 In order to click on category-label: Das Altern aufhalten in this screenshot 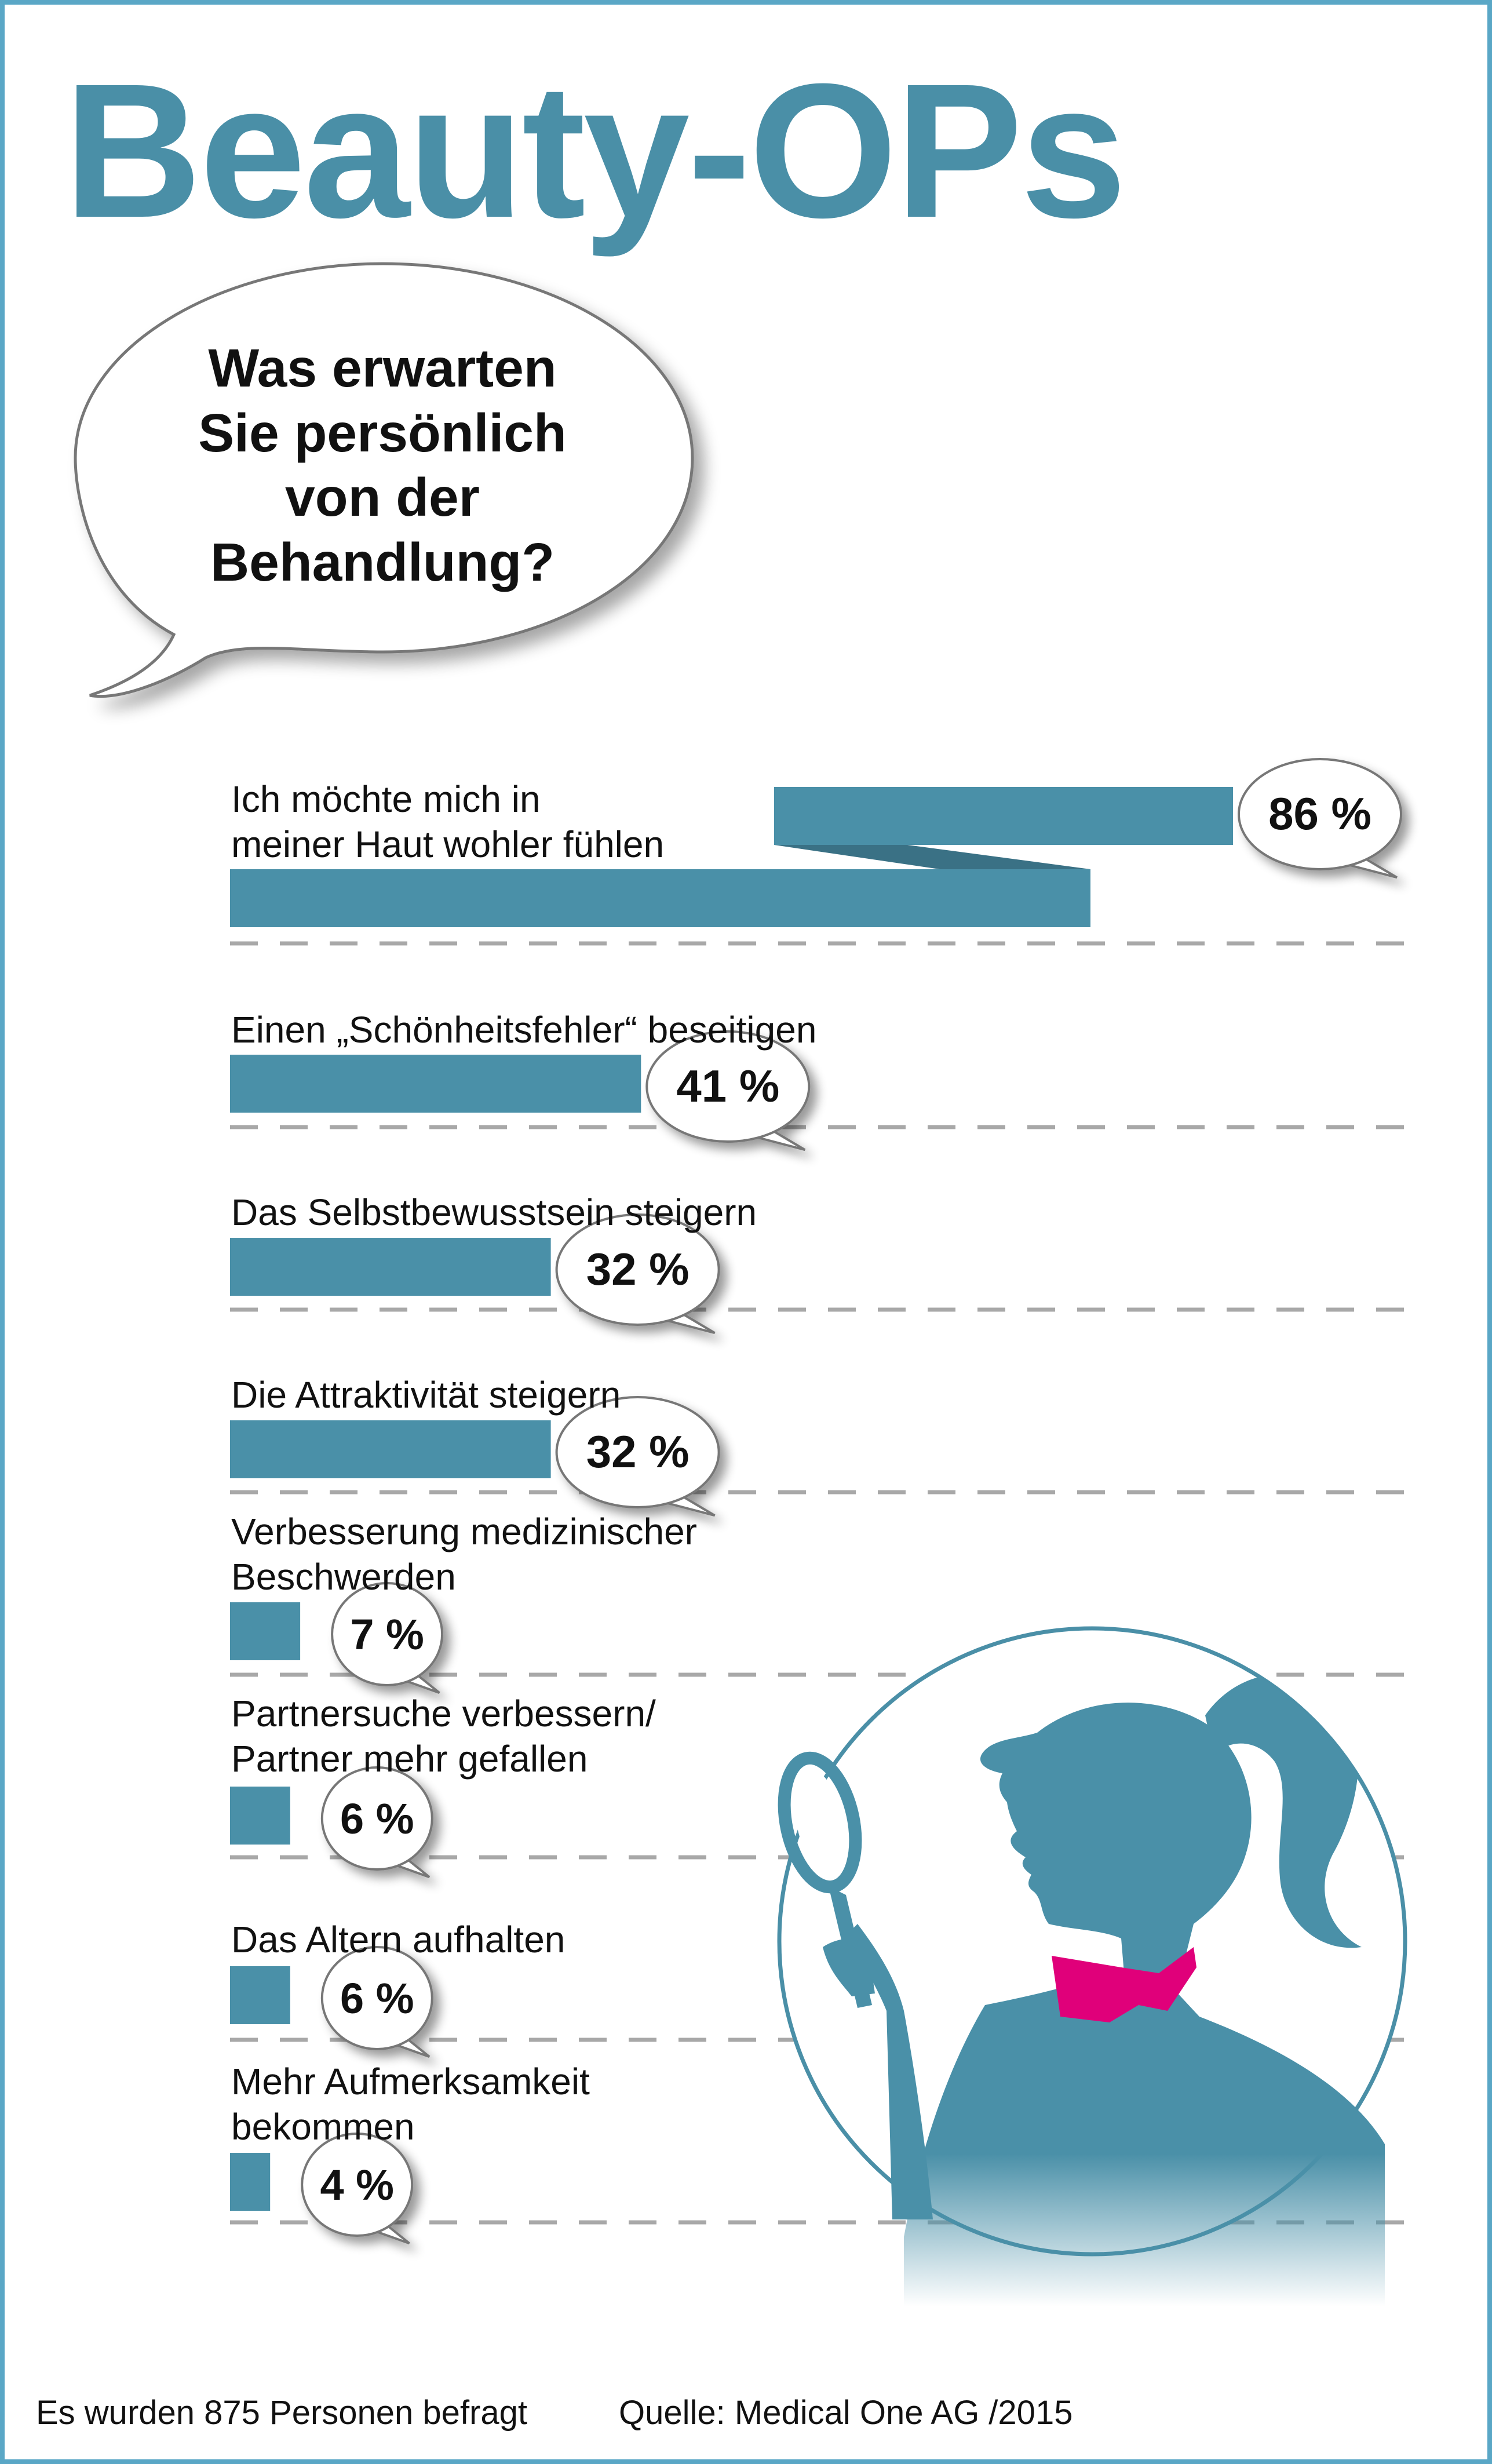, I will do `click(398, 1939)`.